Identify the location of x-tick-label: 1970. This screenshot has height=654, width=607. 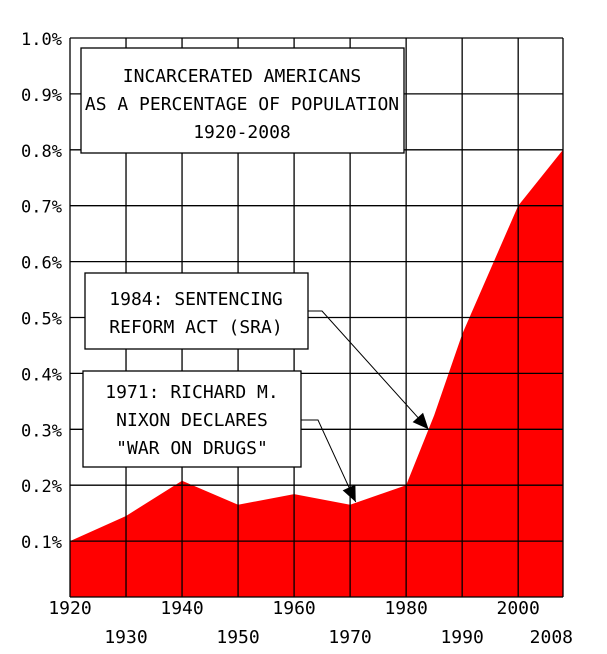
(349, 637).